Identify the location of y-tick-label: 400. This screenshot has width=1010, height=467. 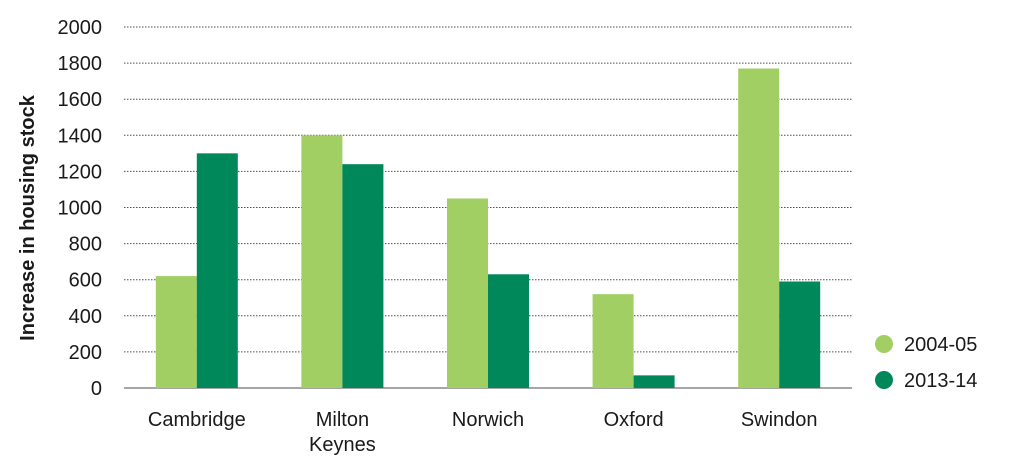
(85, 317).